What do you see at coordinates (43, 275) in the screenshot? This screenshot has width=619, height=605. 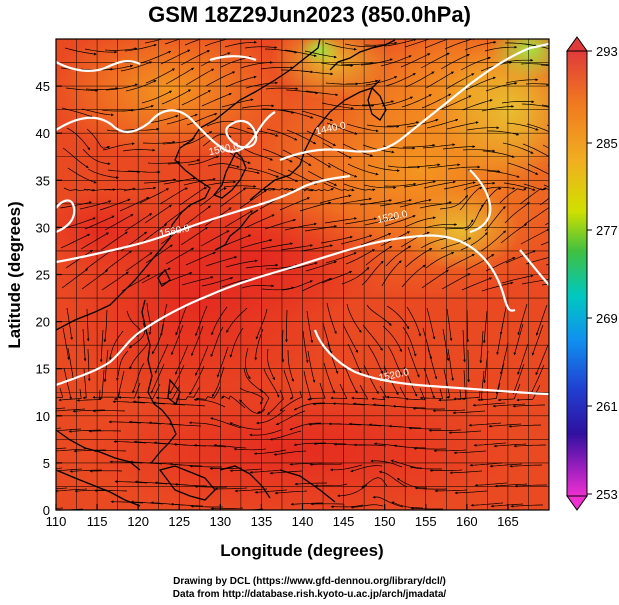 I see `y-tick-label: 25` at bounding box center [43, 275].